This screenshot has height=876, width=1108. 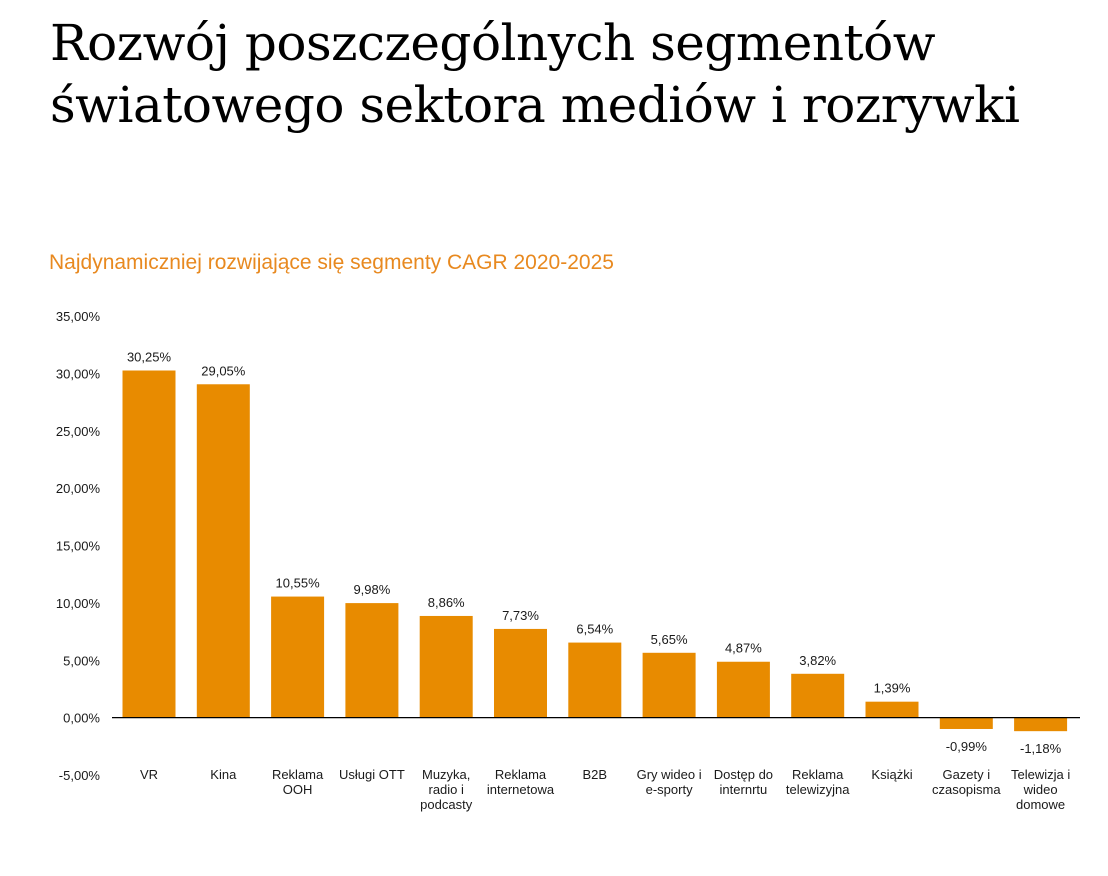 What do you see at coordinates (371, 589) in the screenshot?
I see `data-label: 9,98%` at bounding box center [371, 589].